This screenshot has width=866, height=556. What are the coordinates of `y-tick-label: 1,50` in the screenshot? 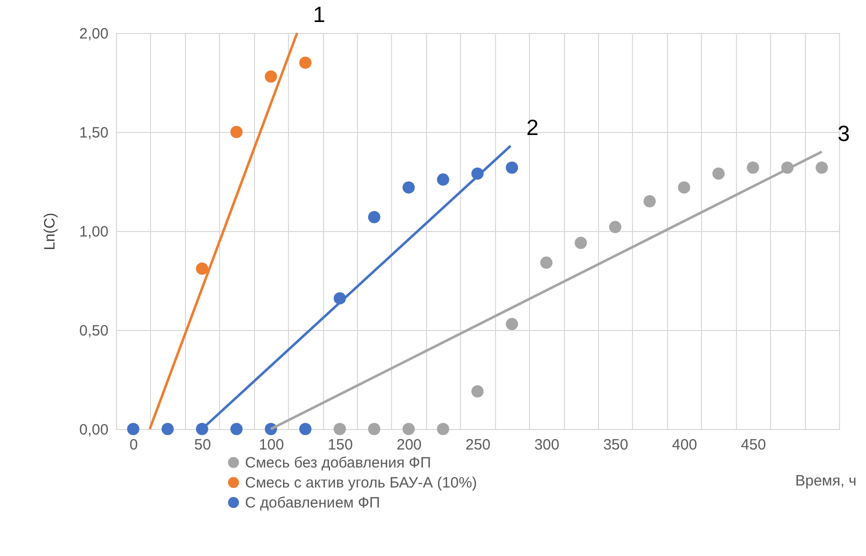 It's located at (93, 133).